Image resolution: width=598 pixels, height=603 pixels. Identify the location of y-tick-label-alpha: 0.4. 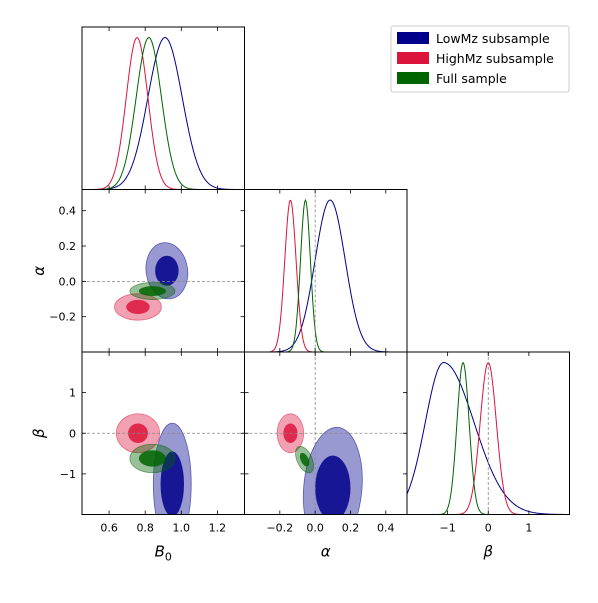
(68, 211).